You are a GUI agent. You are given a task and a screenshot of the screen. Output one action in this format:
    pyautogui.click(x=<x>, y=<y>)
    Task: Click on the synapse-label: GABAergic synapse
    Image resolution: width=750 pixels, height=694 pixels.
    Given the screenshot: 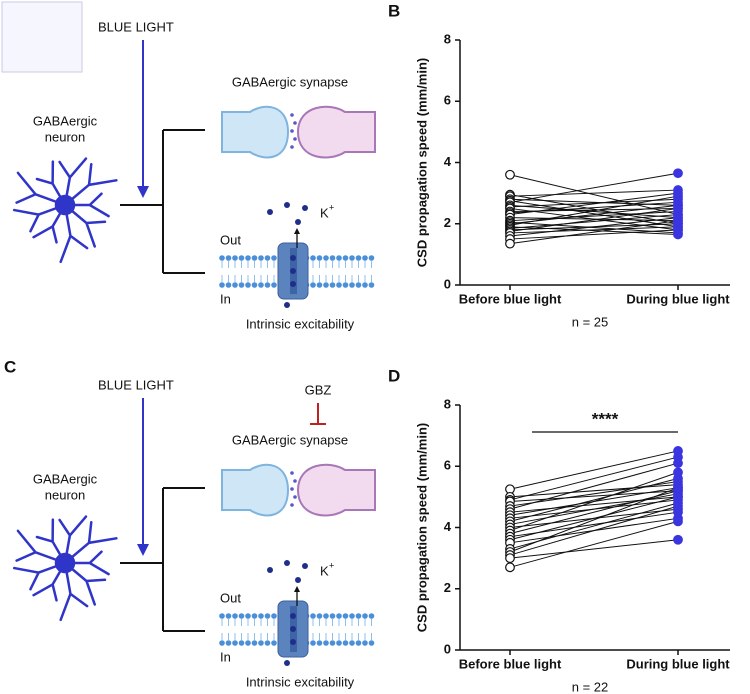 What is the action you would take?
    pyautogui.click(x=290, y=439)
    